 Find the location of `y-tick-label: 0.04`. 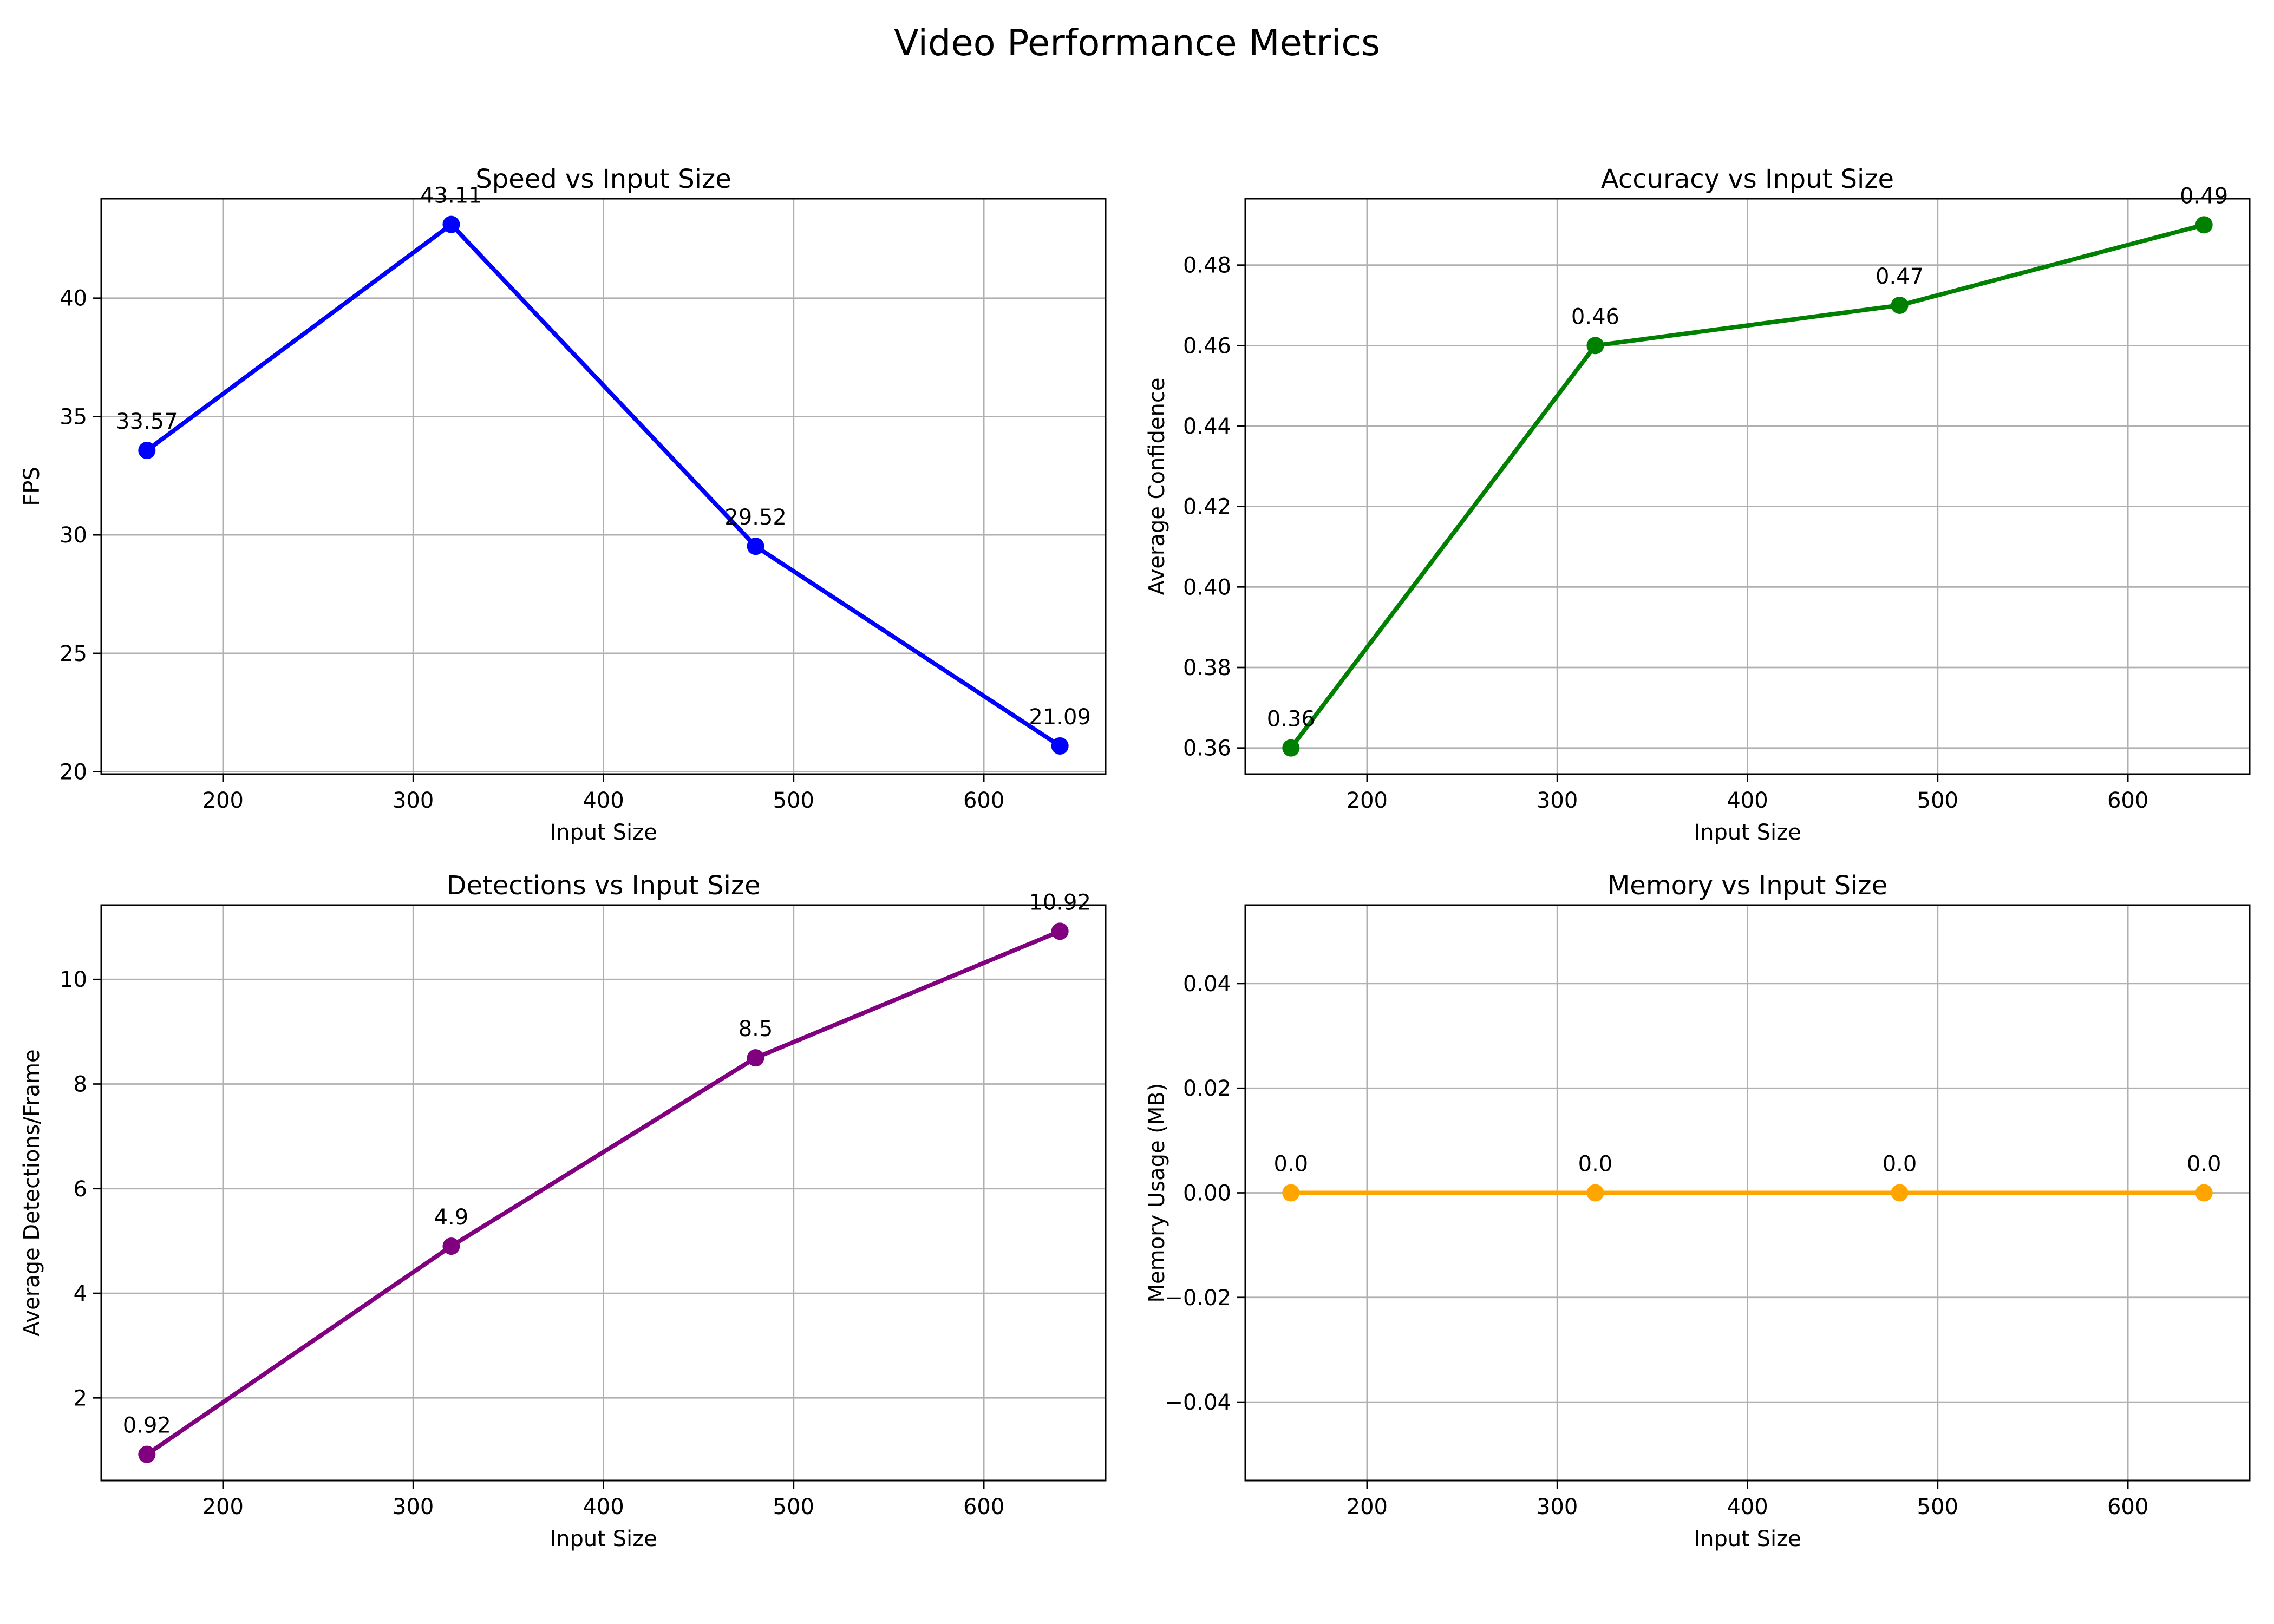

y-tick-label: 0.04 is located at coordinates (1207, 984).